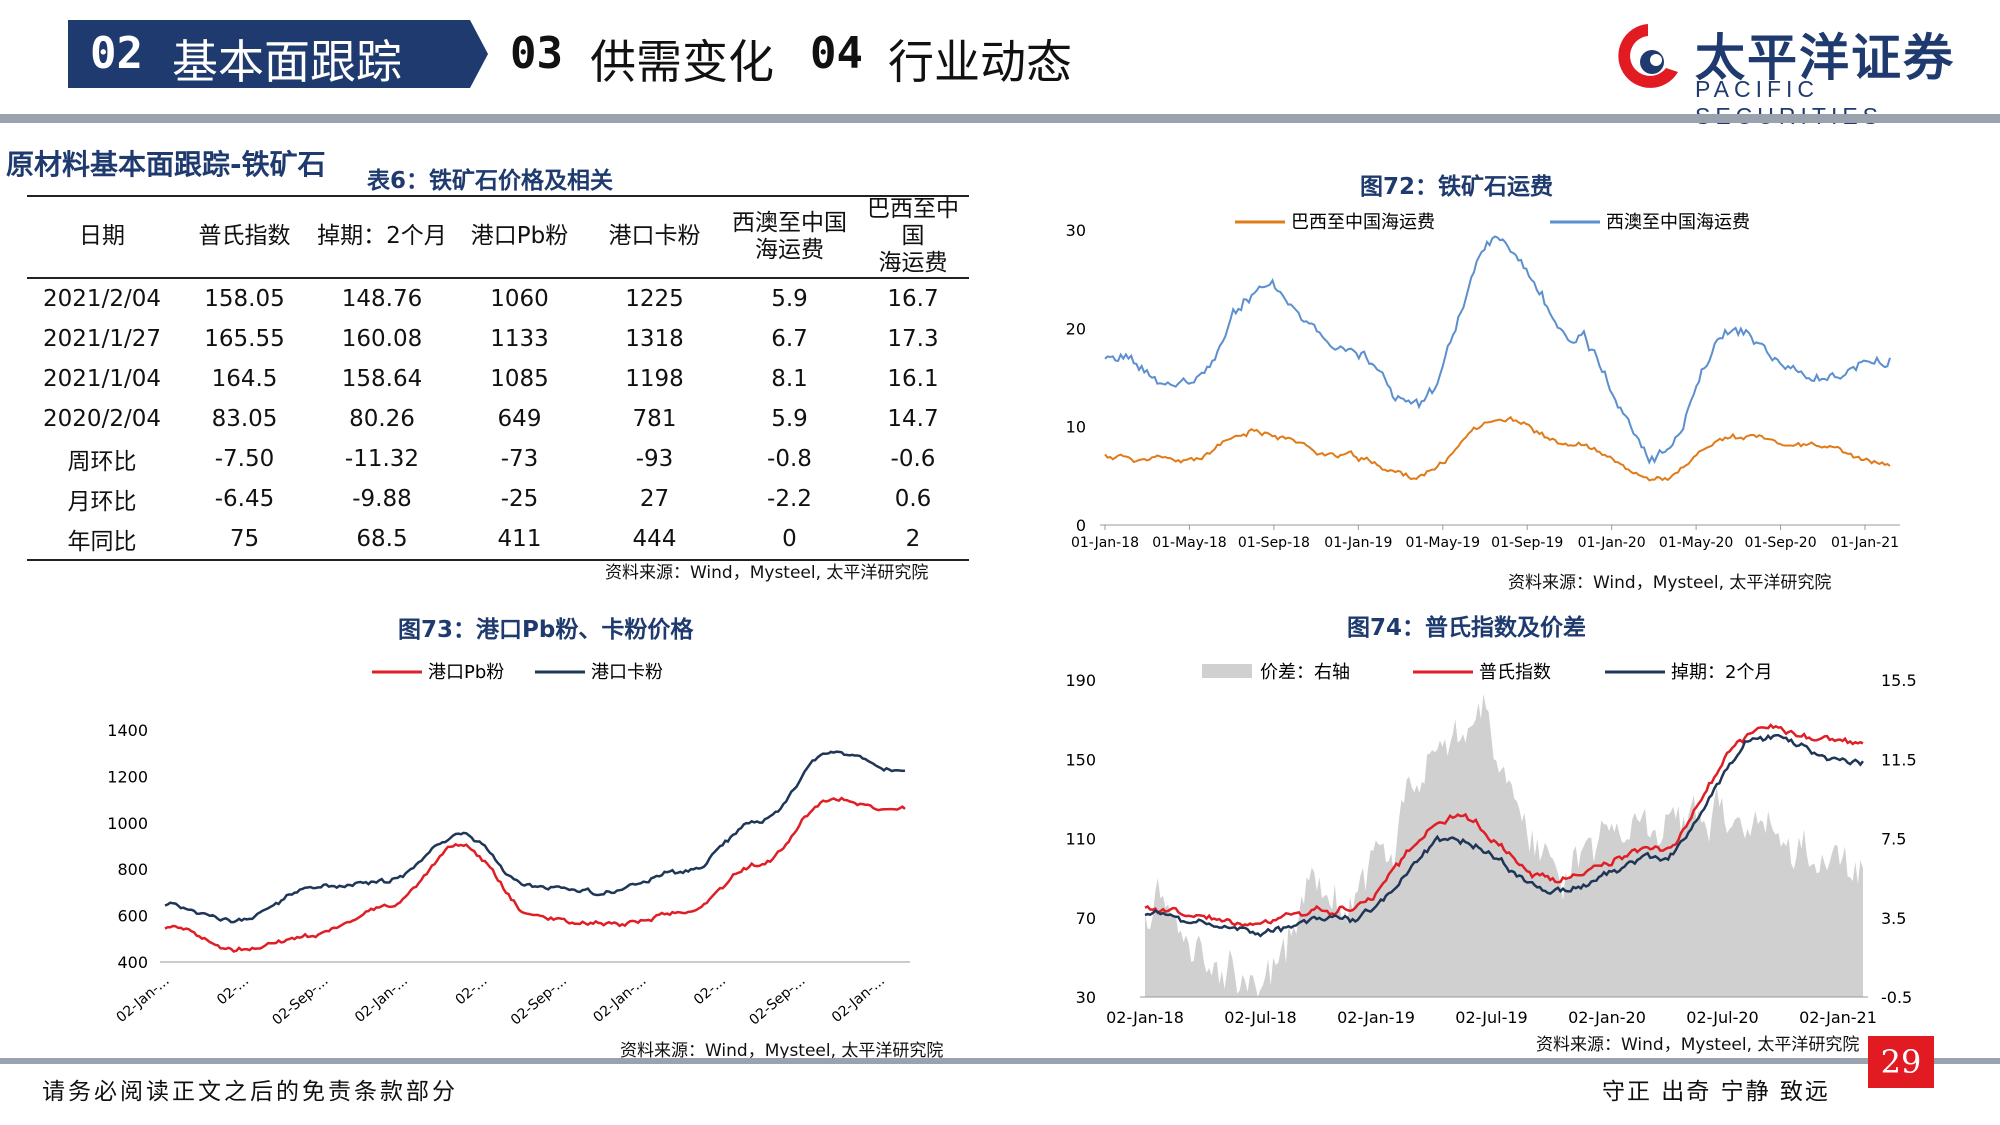 Image resolution: width=2000 pixels, height=1125 pixels. I want to click on legend-label: 普氏指数, so click(1515, 672).